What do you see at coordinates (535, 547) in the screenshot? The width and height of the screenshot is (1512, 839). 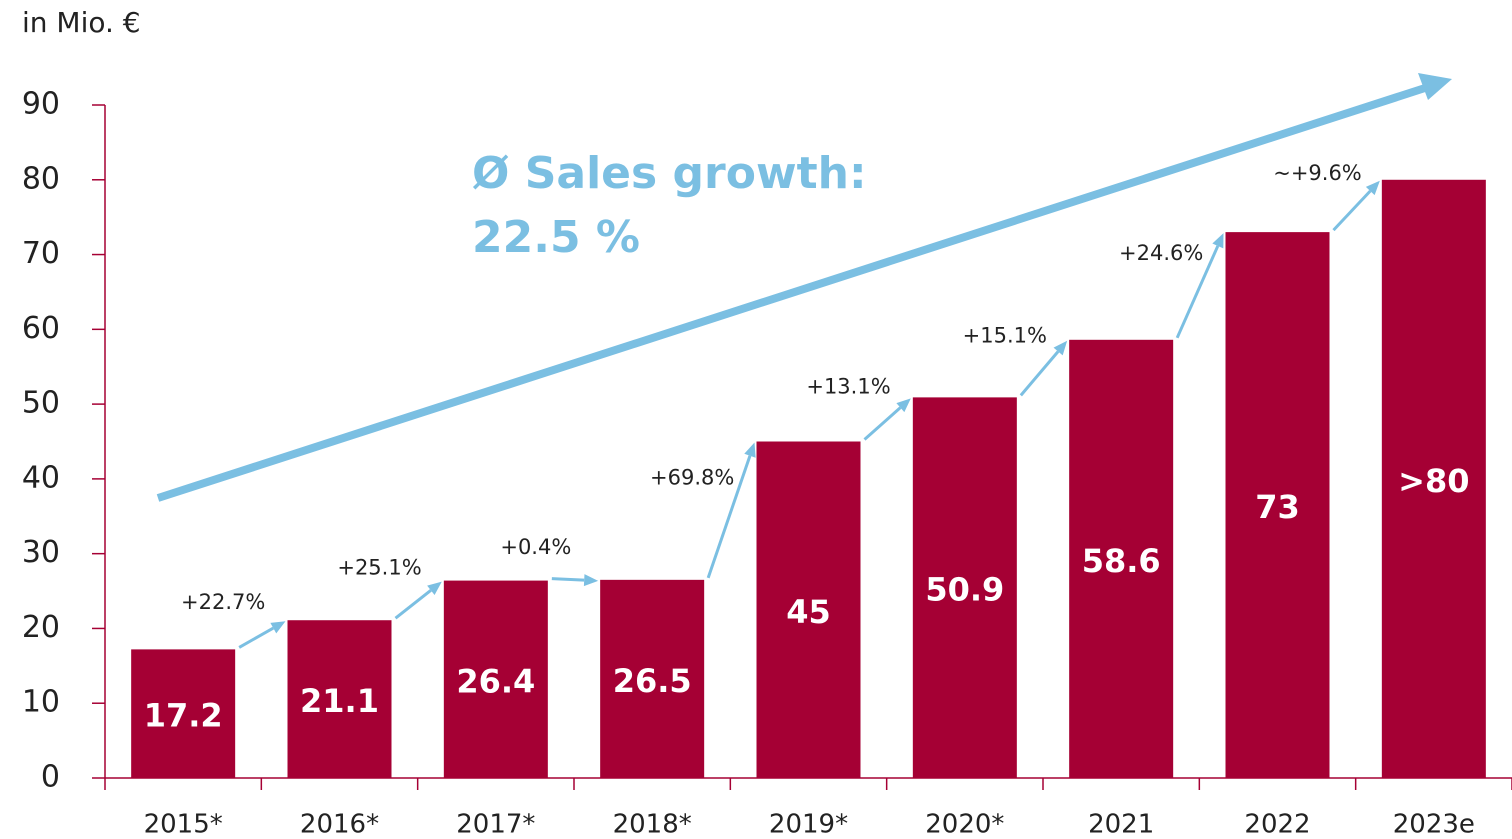 I see `growth-label: +0.4%` at bounding box center [535, 547].